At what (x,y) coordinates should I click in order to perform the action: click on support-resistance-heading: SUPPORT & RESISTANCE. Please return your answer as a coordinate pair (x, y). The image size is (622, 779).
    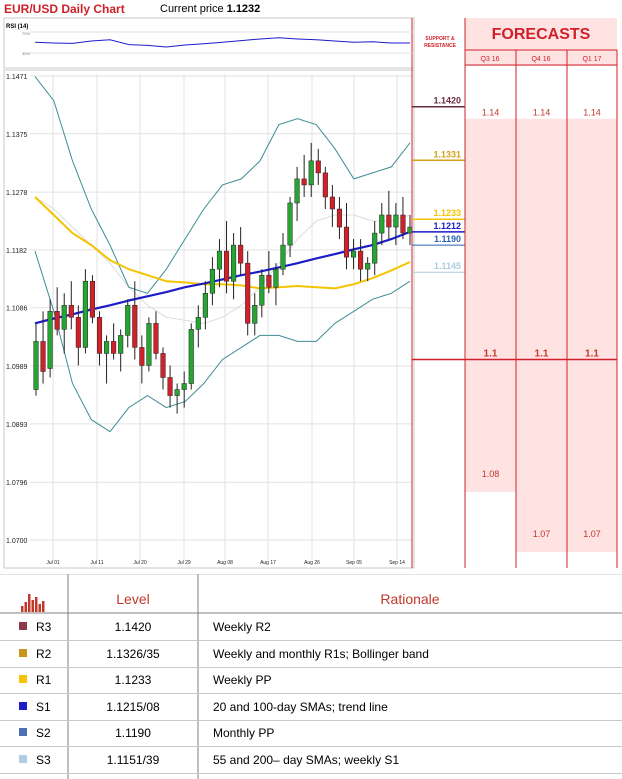
    Looking at the image, I should click on (440, 42).